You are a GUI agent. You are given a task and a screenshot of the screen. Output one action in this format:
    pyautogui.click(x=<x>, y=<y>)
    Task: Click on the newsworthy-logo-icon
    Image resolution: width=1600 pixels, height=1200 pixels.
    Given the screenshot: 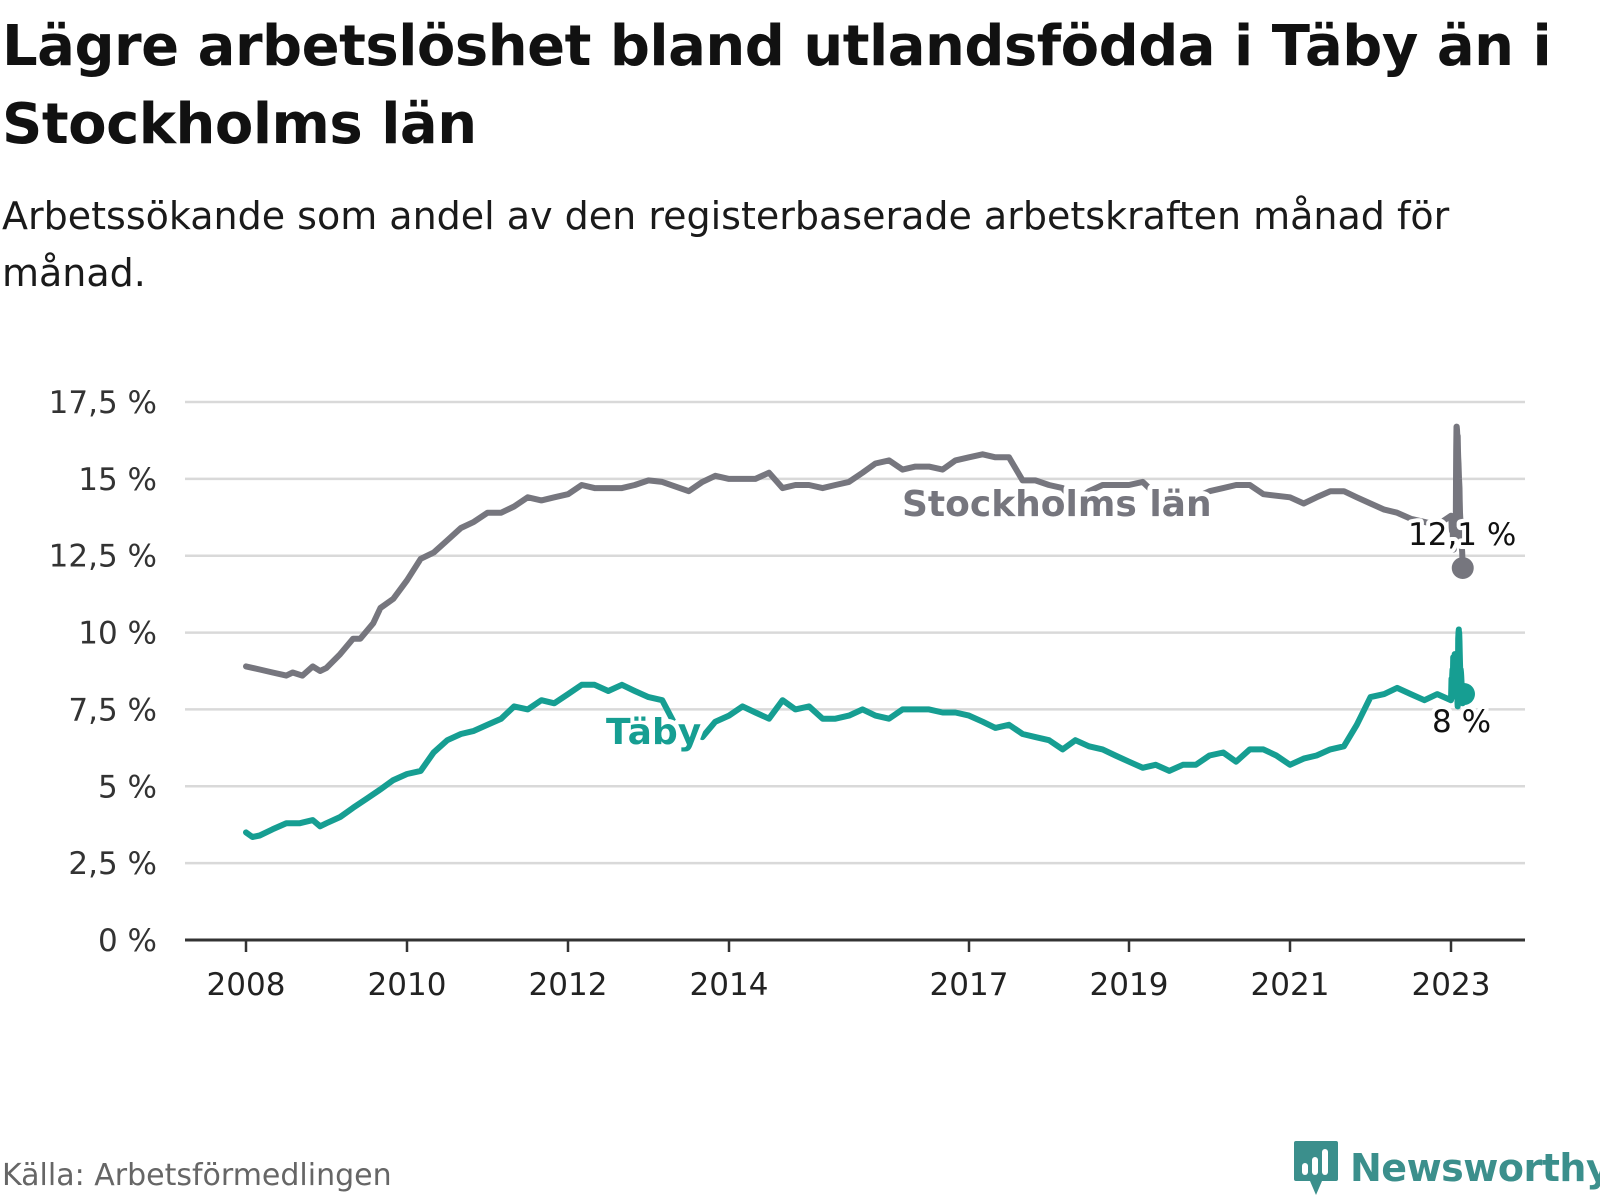 What is the action you would take?
    pyautogui.click(x=1316, y=1168)
    